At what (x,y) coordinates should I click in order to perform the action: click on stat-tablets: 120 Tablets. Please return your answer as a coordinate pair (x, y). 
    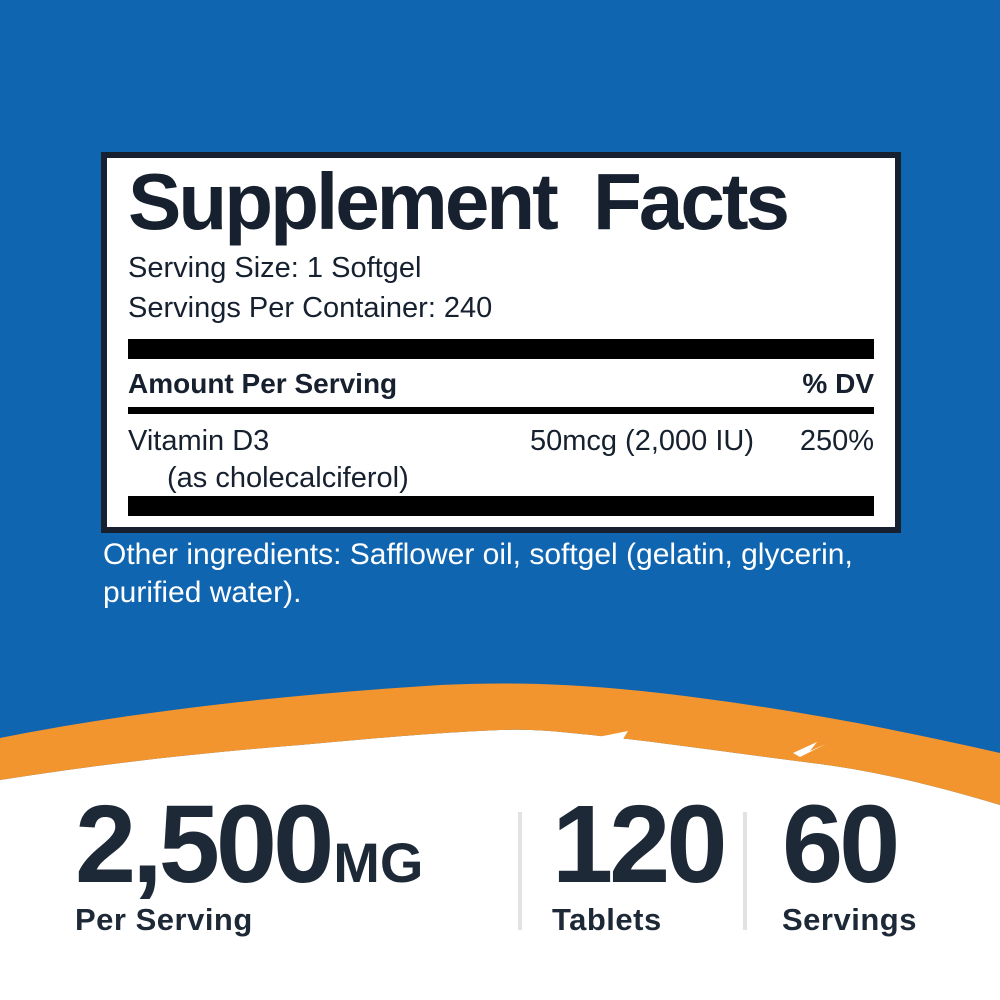
    Looking at the image, I should click on (640, 860).